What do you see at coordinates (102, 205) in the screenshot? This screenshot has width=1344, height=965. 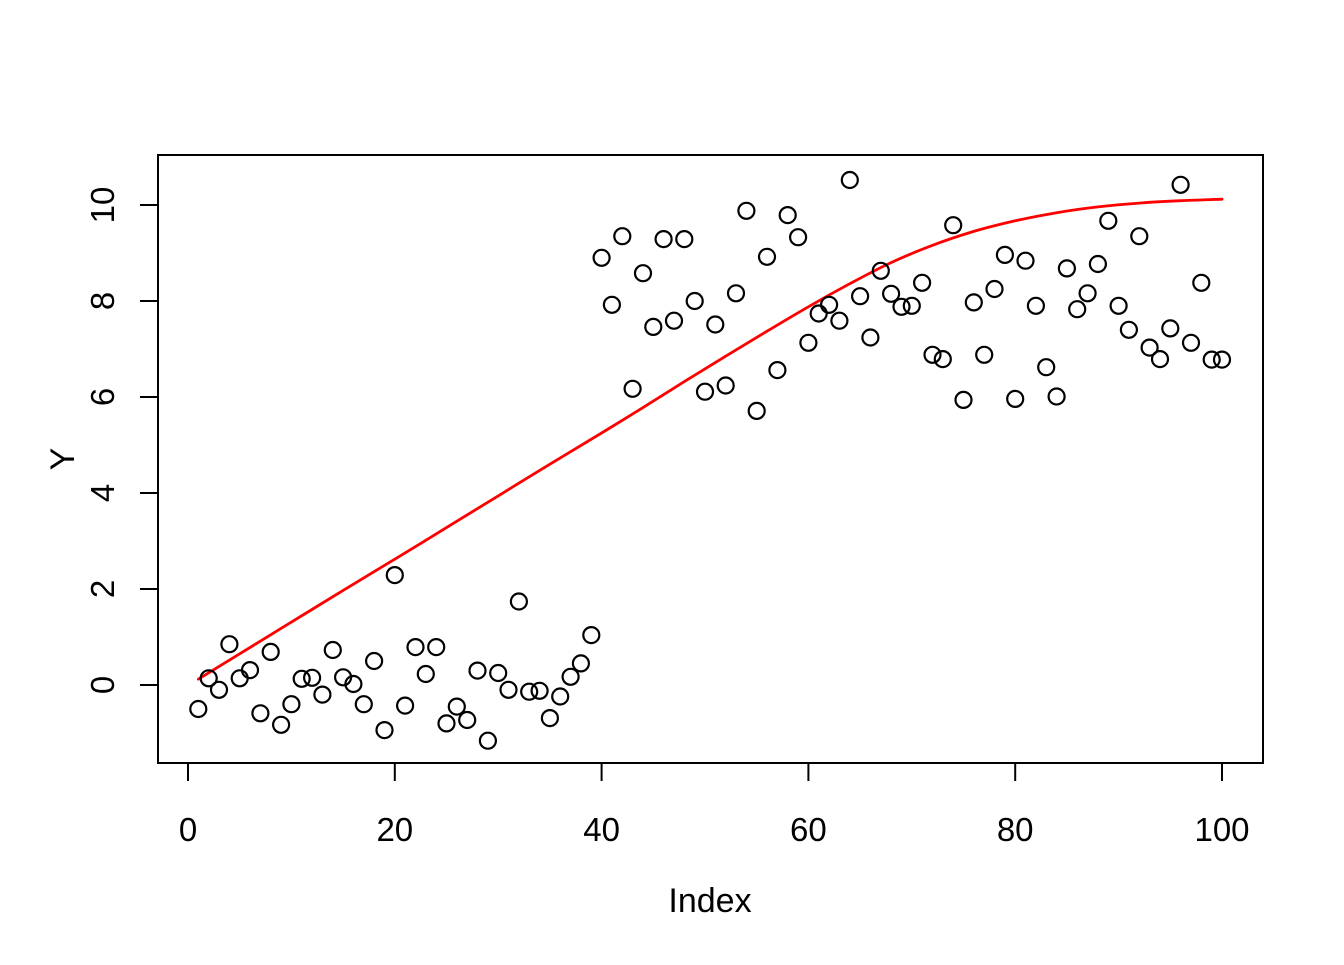 I see `y-tick-label: 10` at bounding box center [102, 205].